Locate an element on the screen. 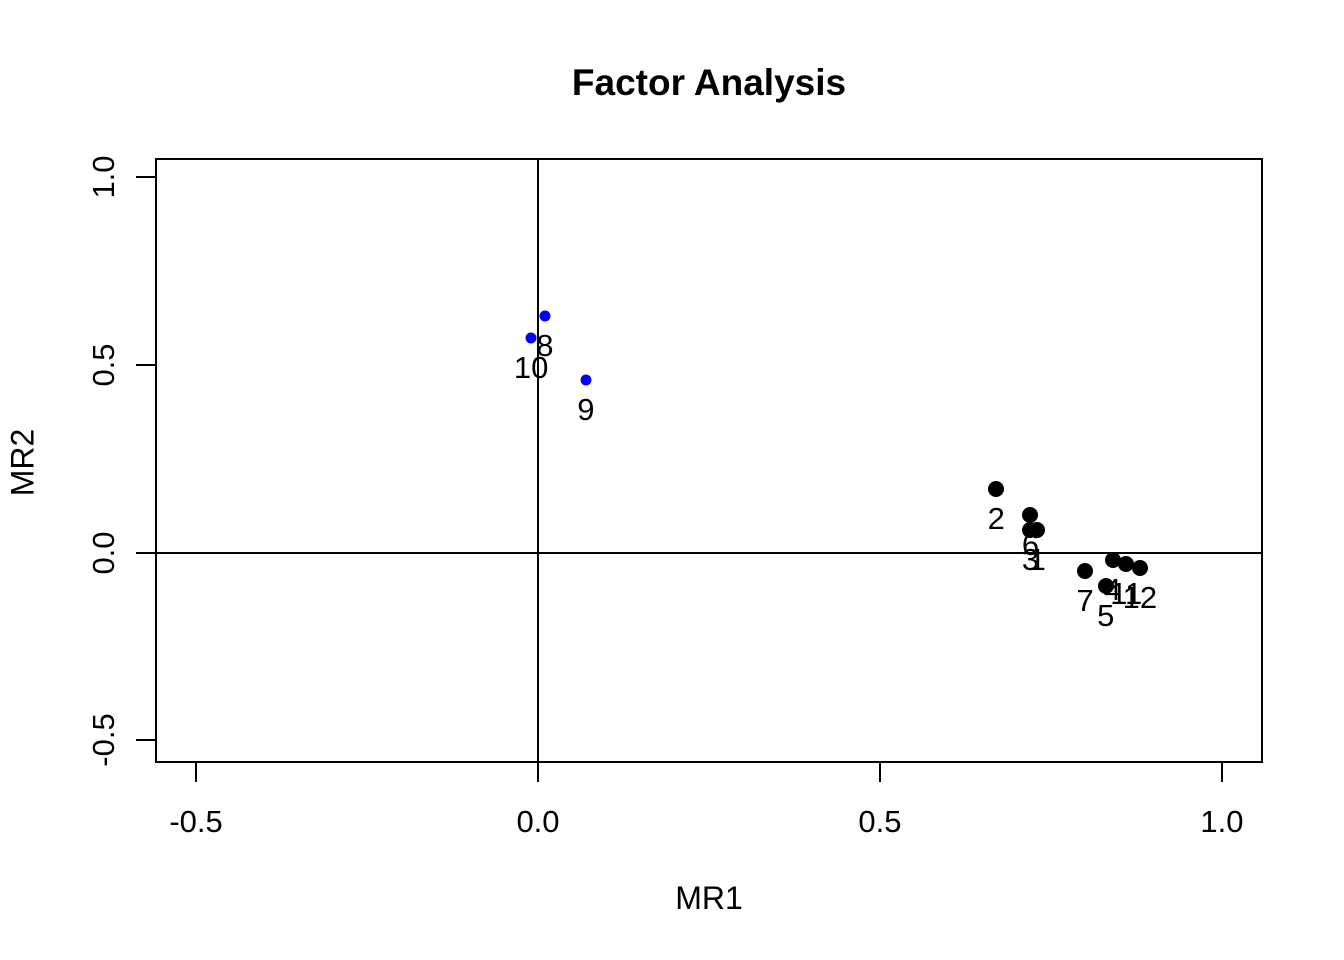  point-label-2: 2 is located at coordinates (996, 518).